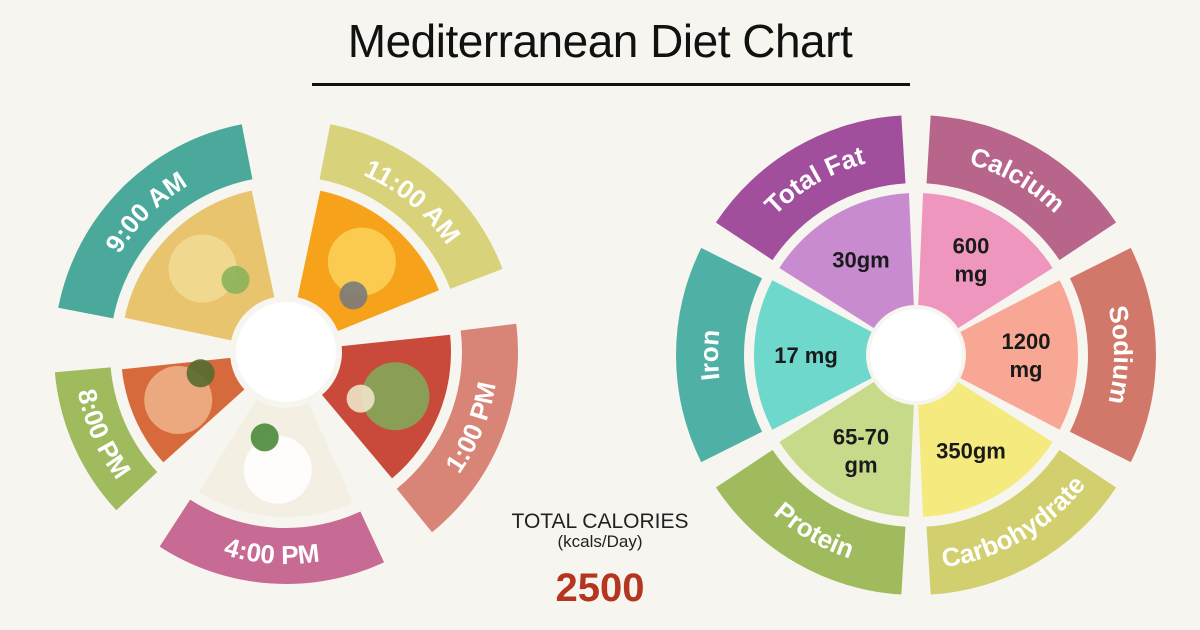  What do you see at coordinates (1019, 355) in the screenshot?
I see `nutrient-slice-sodium` at bounding box center [1019, 355].